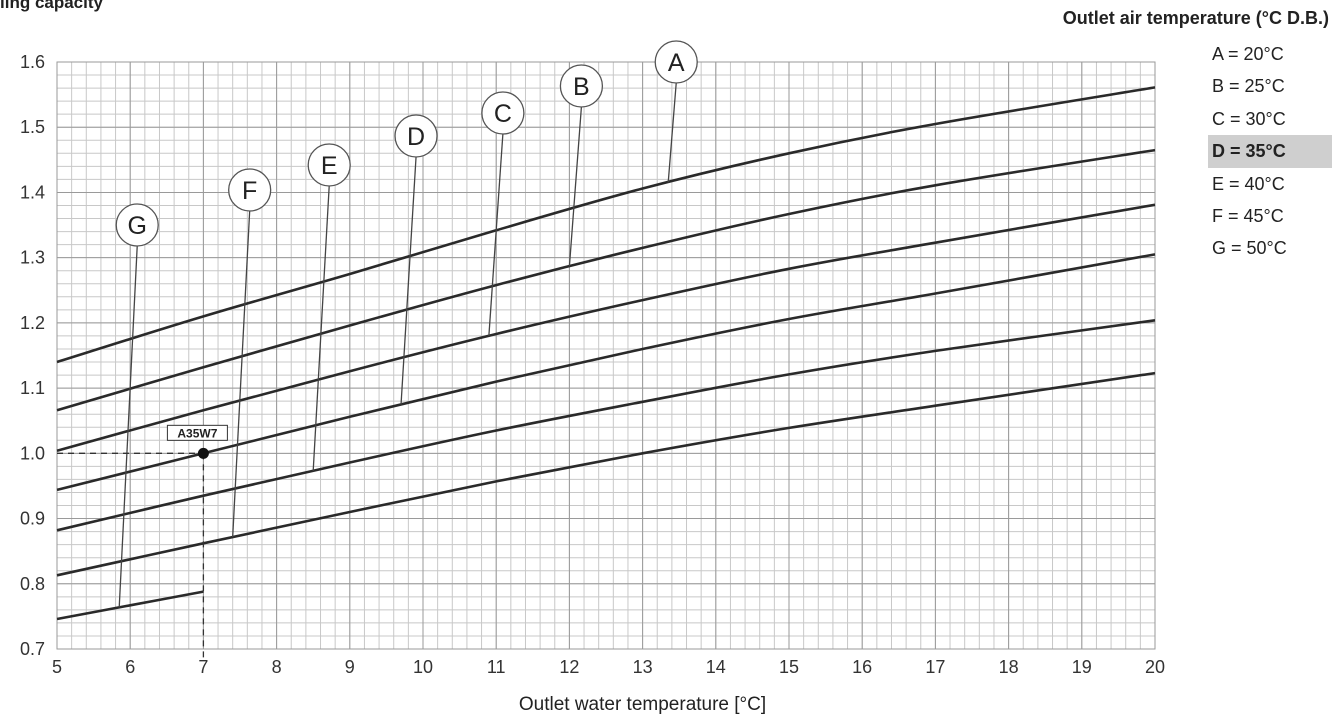 The height and width of the screenshot is (721, 1337). I want to click on x-tick-label: 11, so click(496, 667).